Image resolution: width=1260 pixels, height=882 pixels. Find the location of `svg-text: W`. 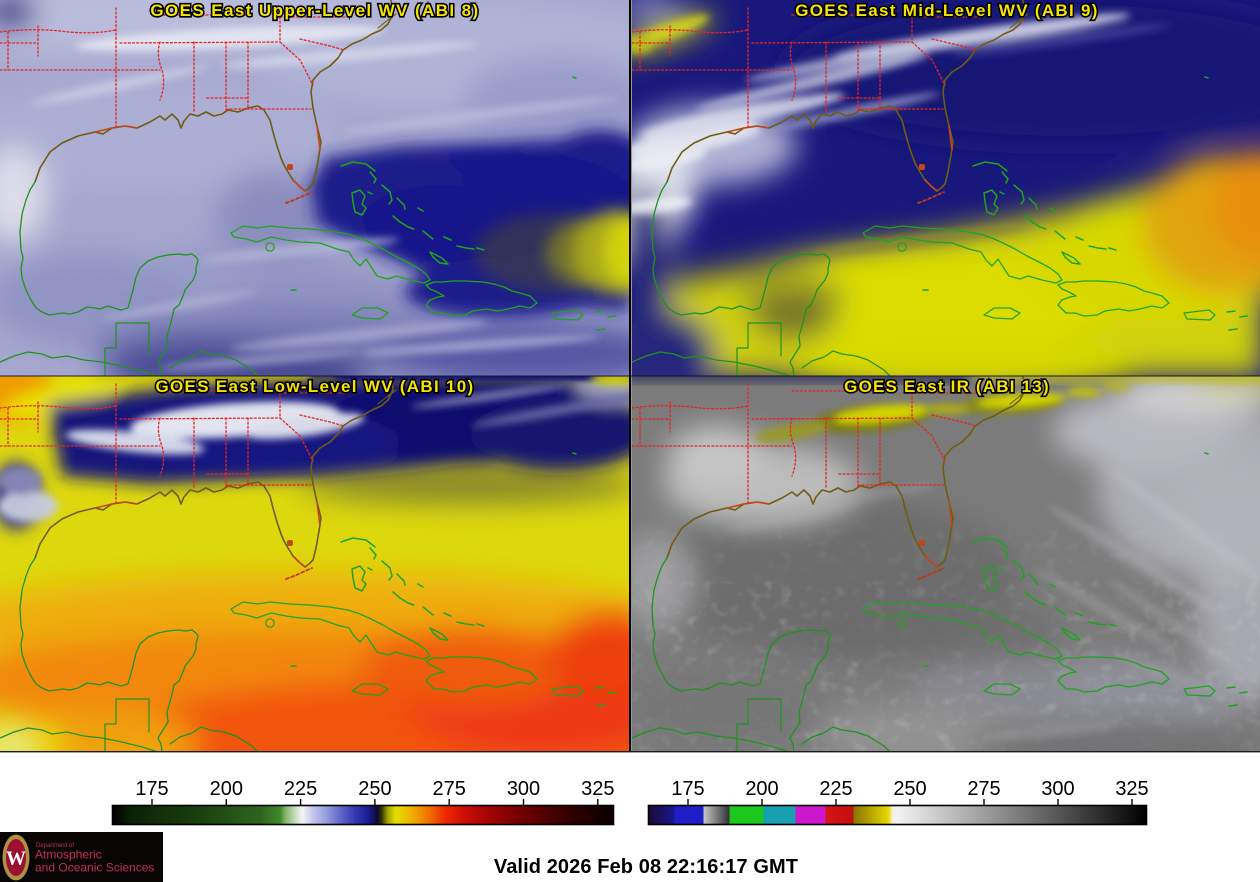

svg-text: W is located at coordinates (16, 859).